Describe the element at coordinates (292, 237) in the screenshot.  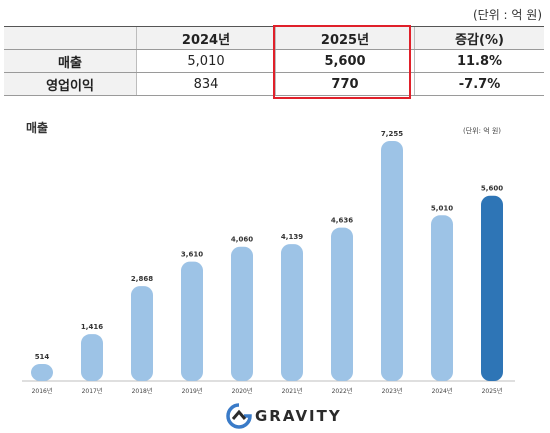
I see `data-label-5: 4,139` at that location.